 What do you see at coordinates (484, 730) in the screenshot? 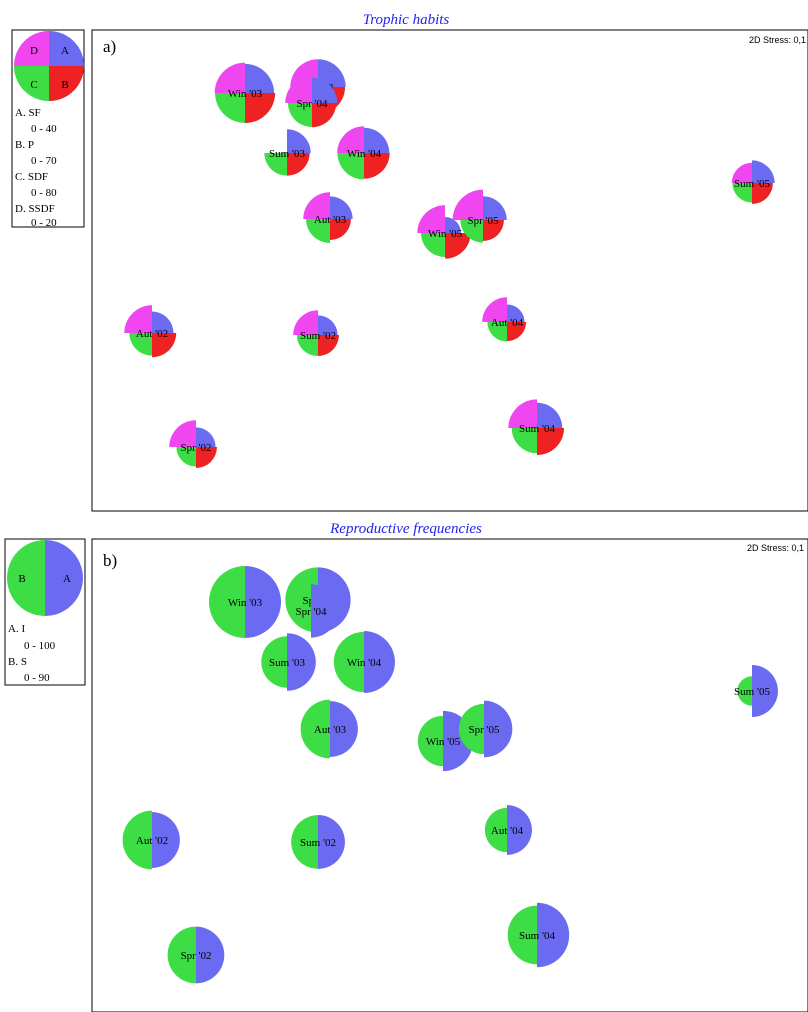
I see `point-label: Spr '05` at bounding box center [484, 730].